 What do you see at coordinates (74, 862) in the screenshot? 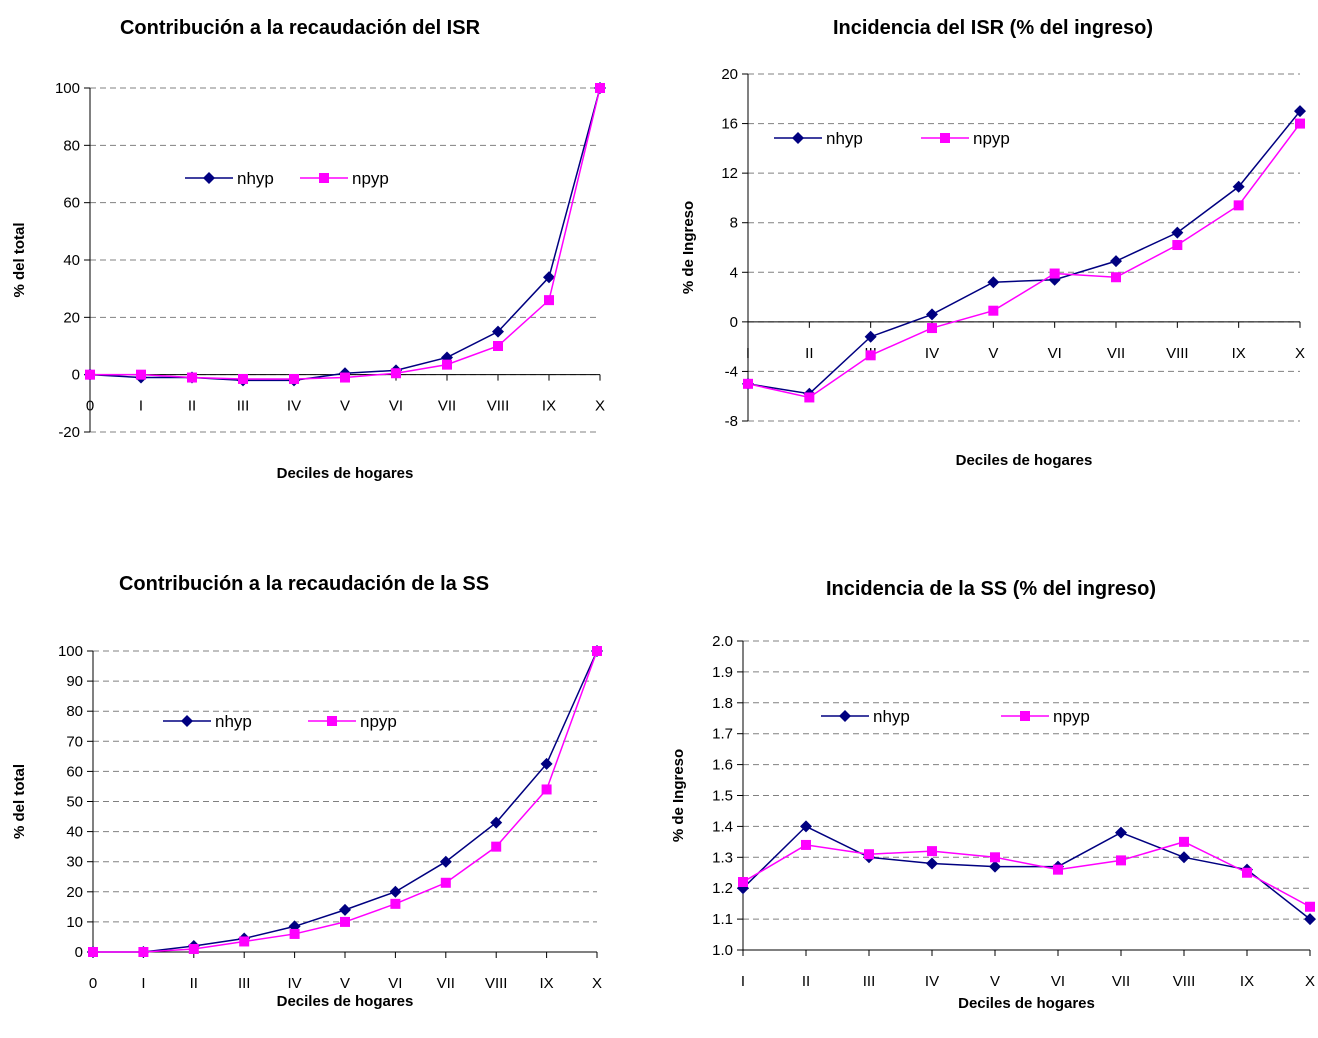
I see `y-tick-label: 30` at bounding box center [74, 862].